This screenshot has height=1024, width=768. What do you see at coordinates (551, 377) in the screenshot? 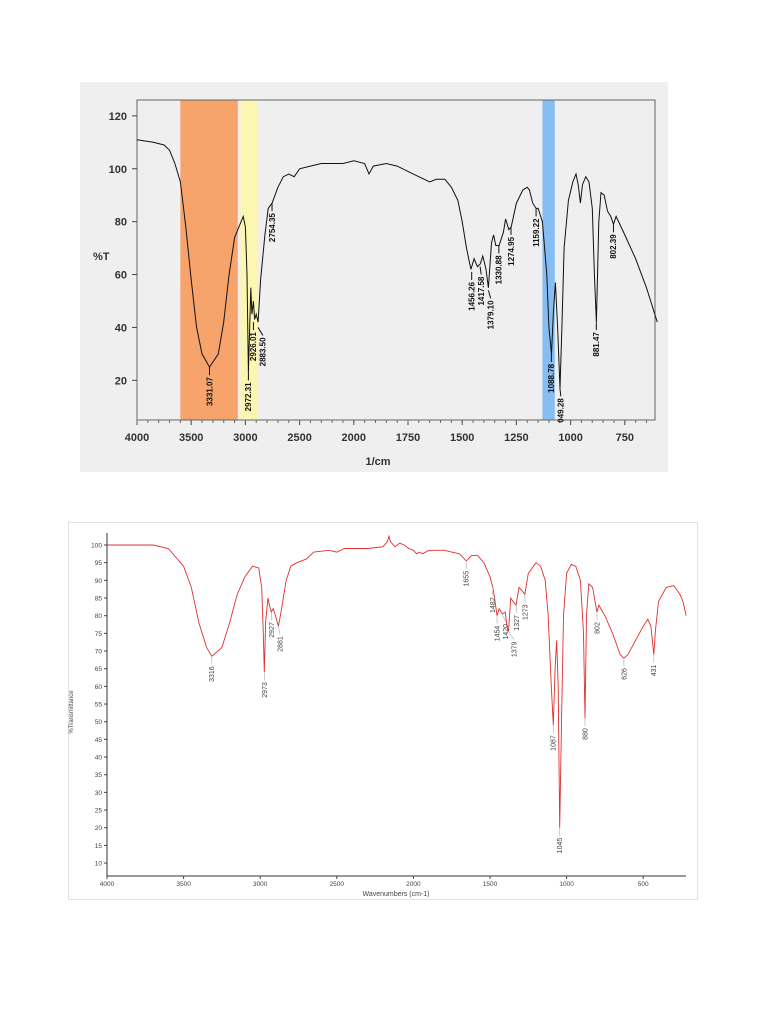
I see `peak-label: 1088.78` at bounding box center [551, 377].